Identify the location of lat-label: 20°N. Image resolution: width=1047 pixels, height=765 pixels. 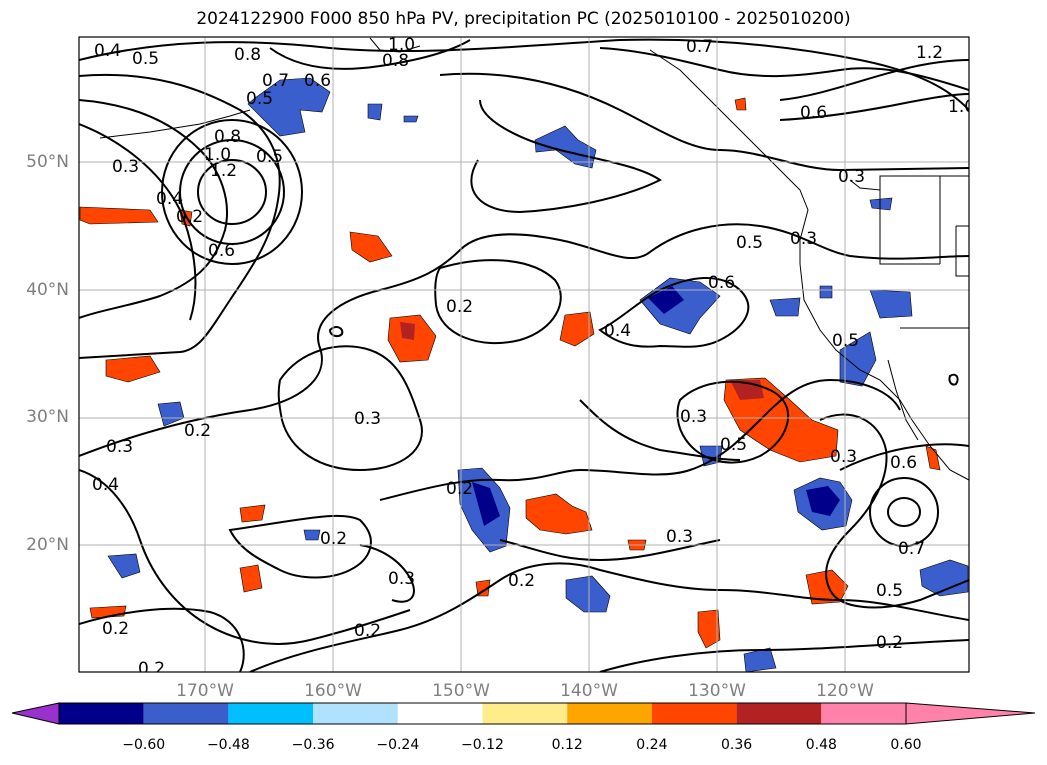
(47, 545).